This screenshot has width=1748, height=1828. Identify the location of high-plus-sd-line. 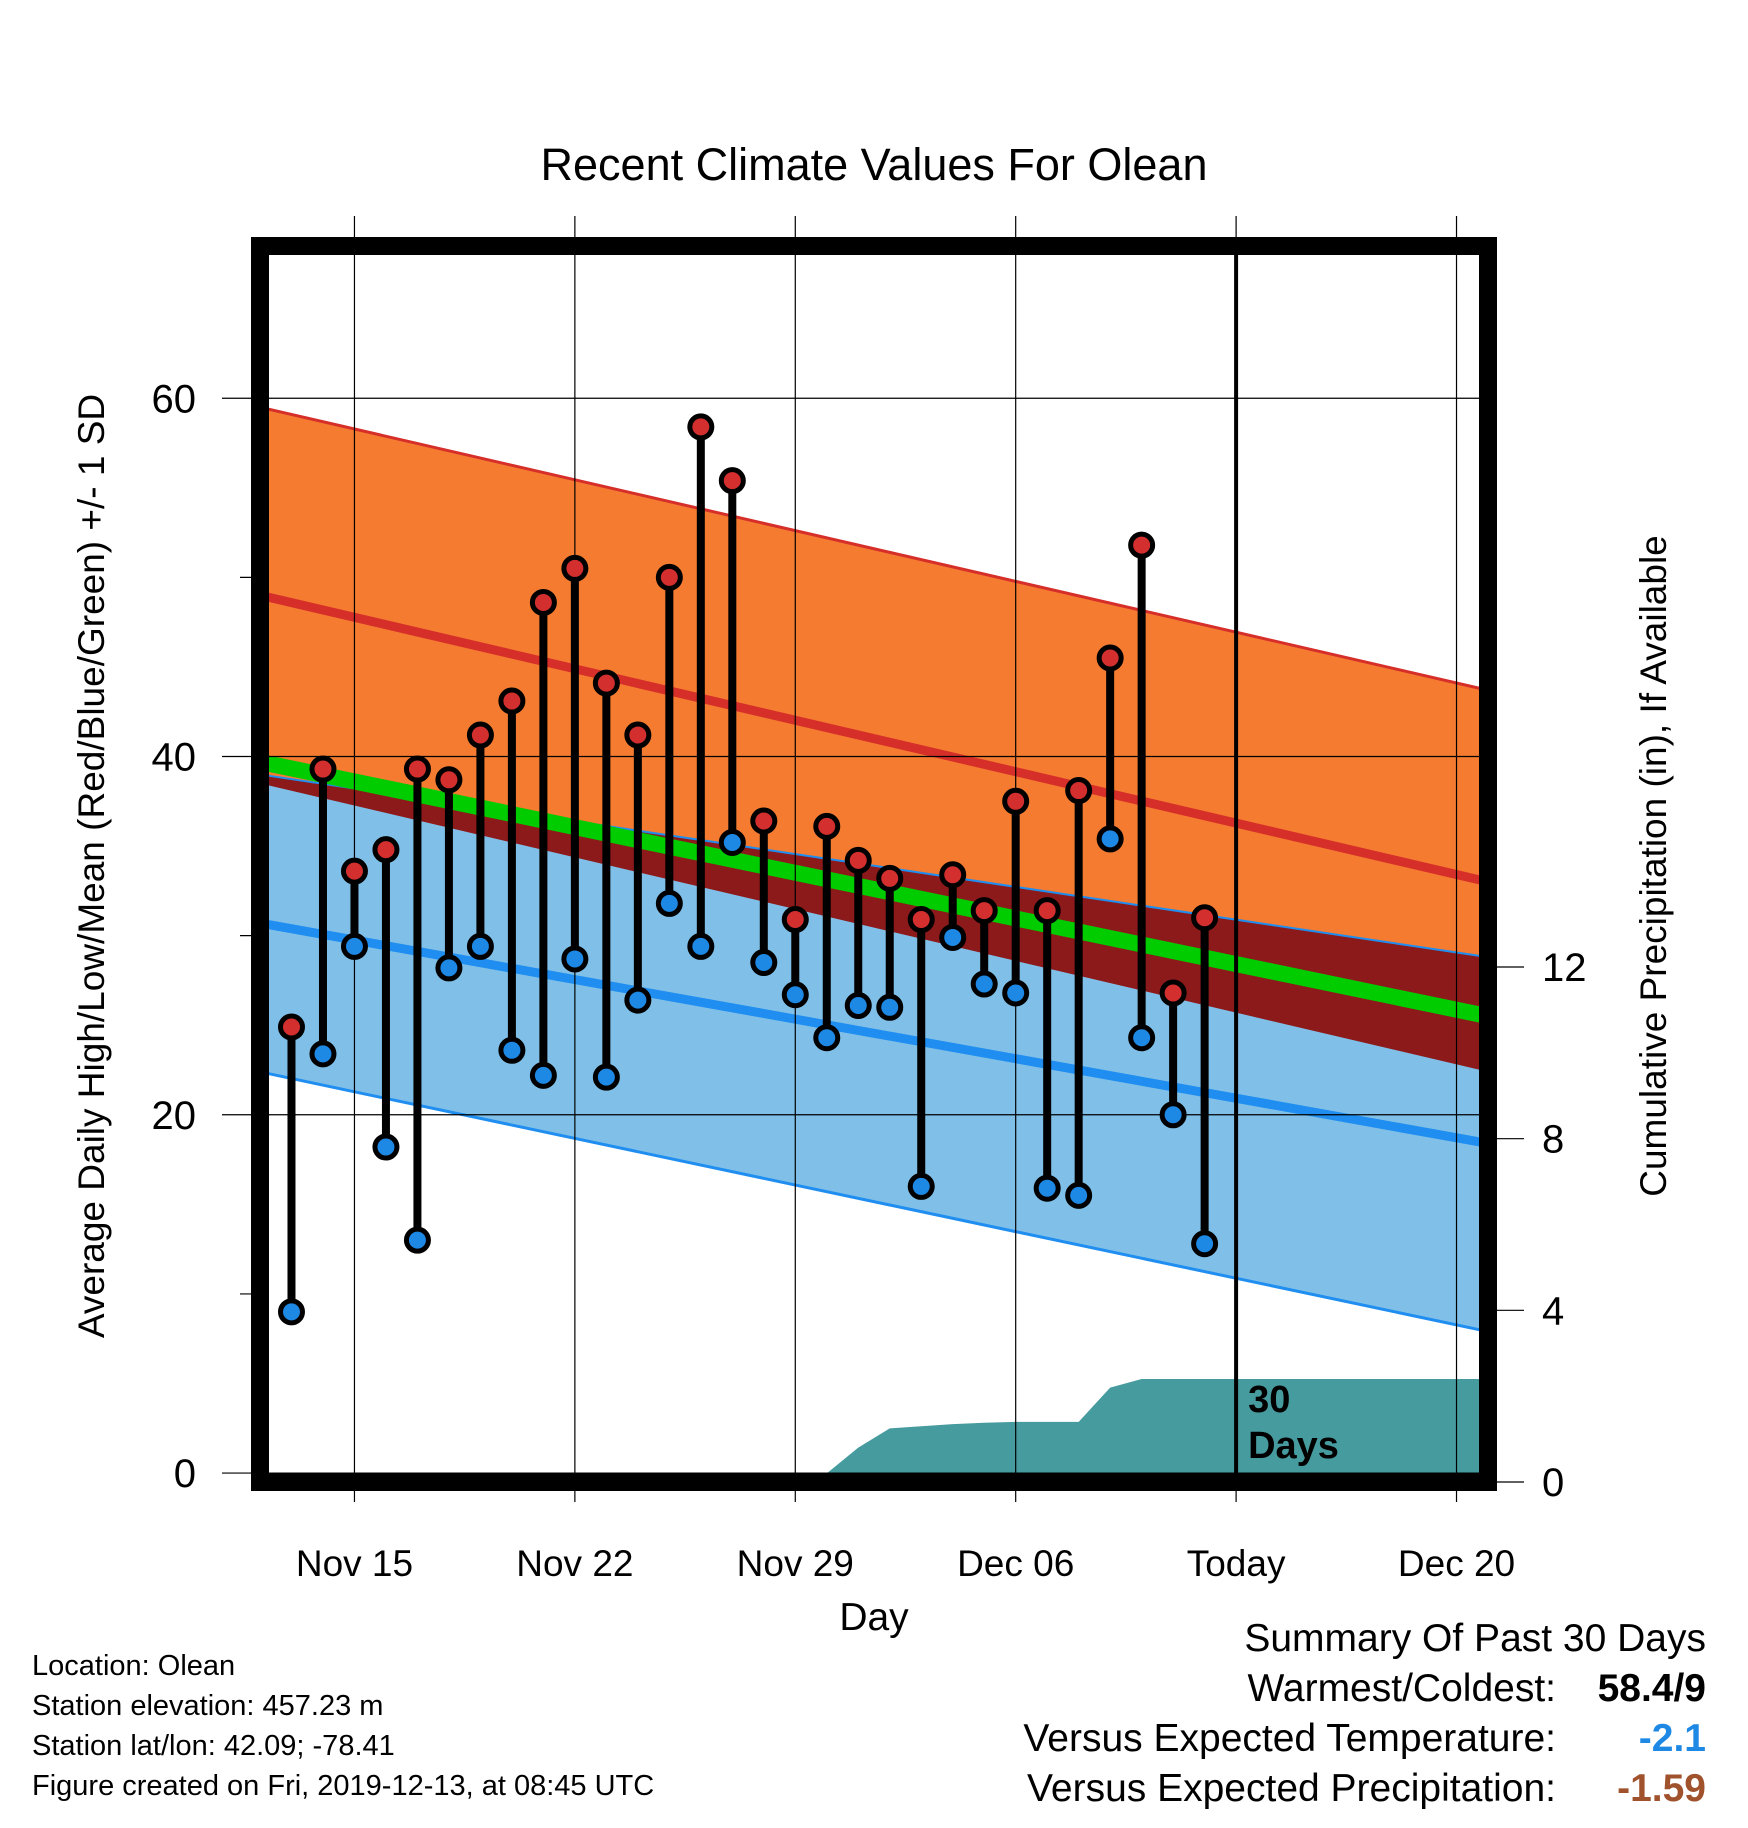
(874, 548).